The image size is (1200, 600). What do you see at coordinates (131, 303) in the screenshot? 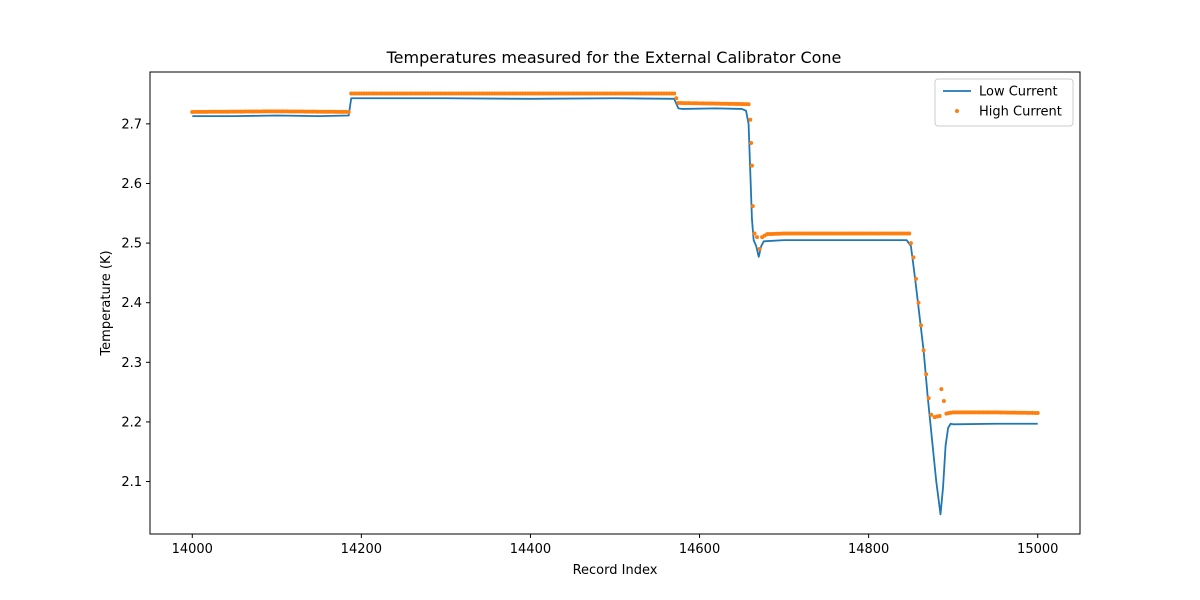
I see `y-tick-label: 2.4` at bounding box center [131, 303].